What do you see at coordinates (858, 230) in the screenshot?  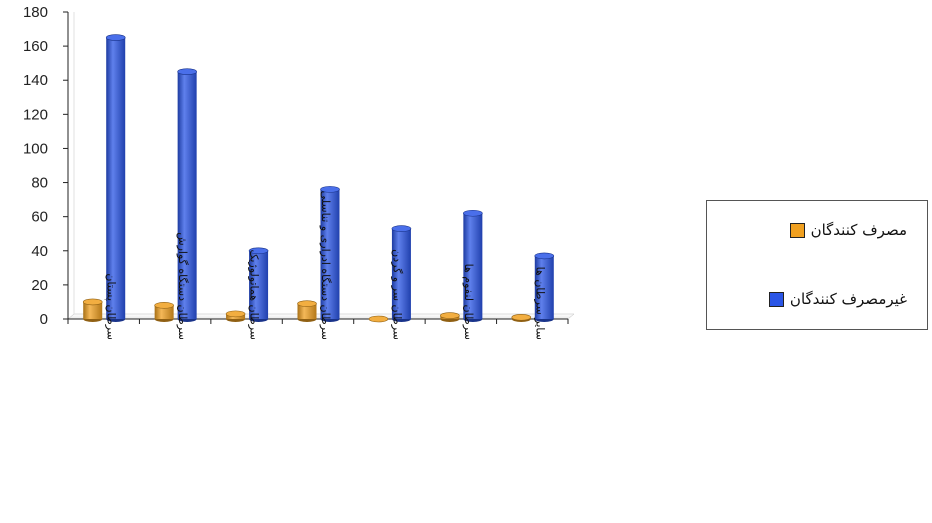 I see `legend-label-consumers: مصرف کنندگان` at bounding box center [858, 230].